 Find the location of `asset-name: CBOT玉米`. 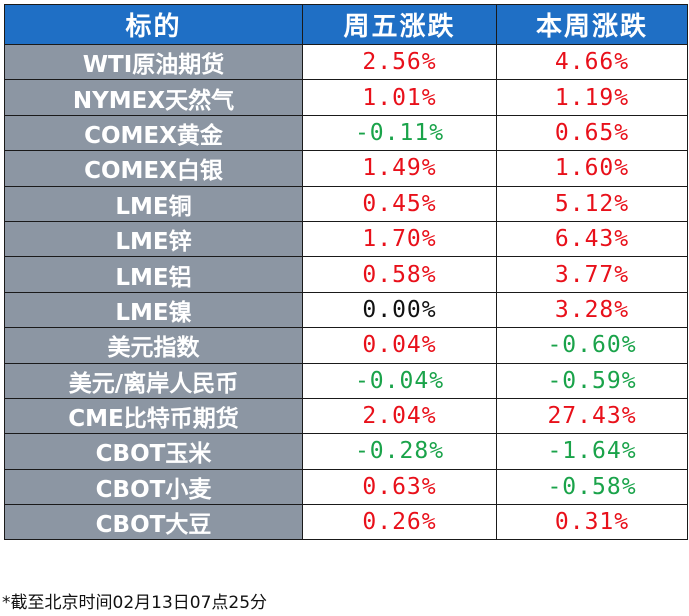

asset-name: CBOT玉米 is located at coordinates (153, 451).